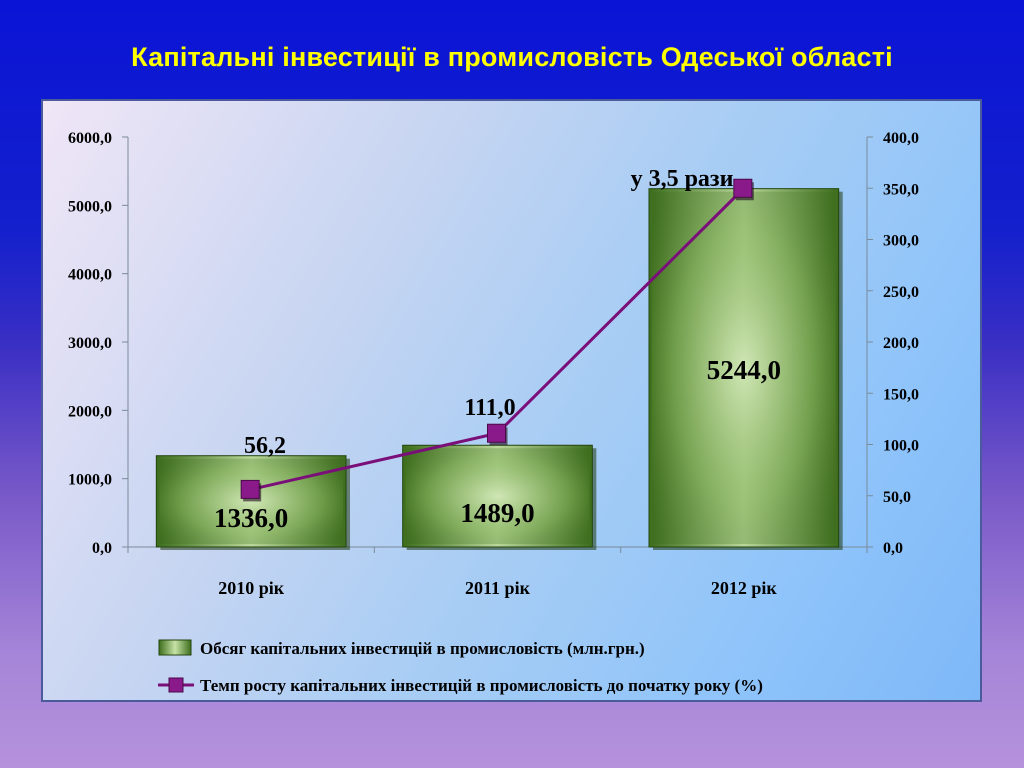 The width and height of the screenshot is (1024, 768). What do you see at coordinates (498, 588) in the screenshot?
I see `x-tick-label: 2011 рік` at bounding box center [498, 588].